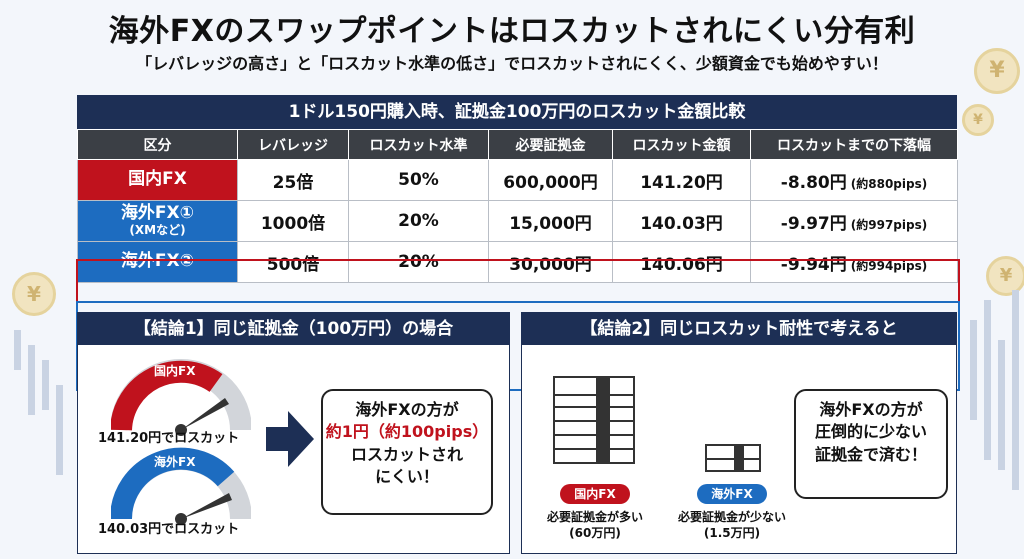 The image size is (1024, 559). Describe the element at coordinates (550, 144) in the screenshot. I see `header-required-margin: 必要証拠金` at that location.